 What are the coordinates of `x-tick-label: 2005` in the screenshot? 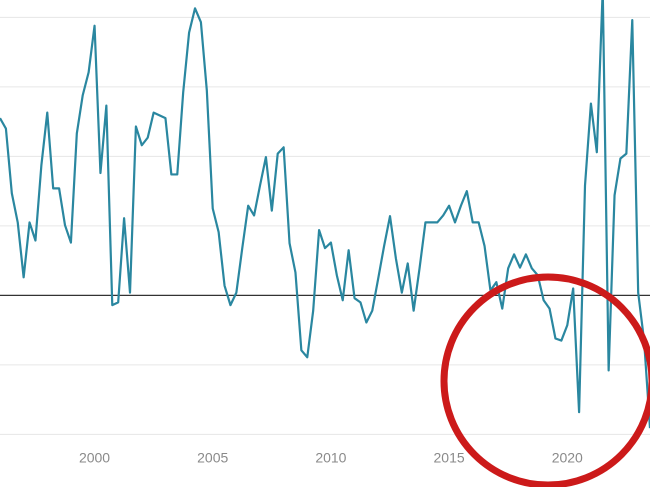 It's located at (212, 458).